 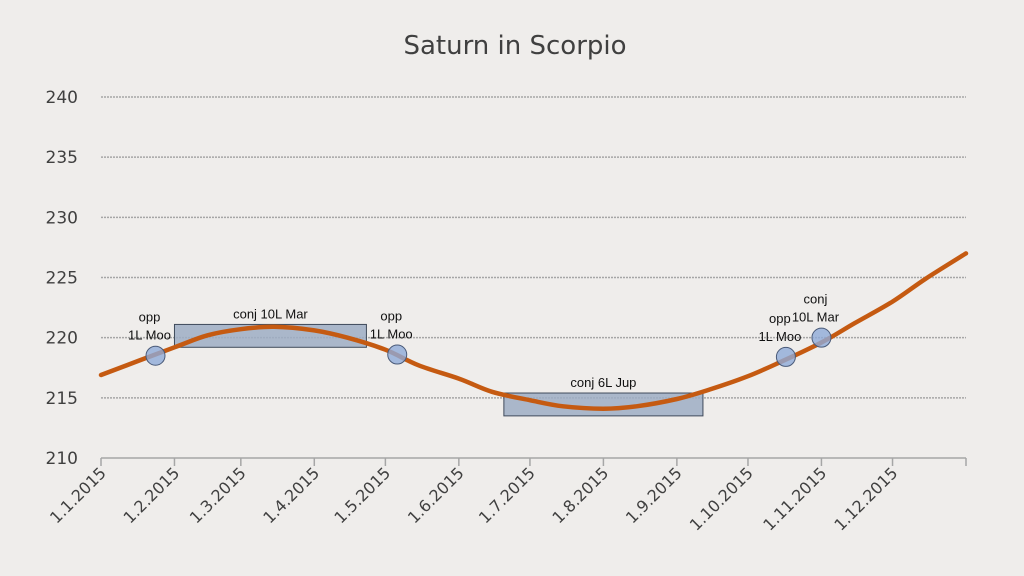 I want to click on annotation-label: conj 6L Jup, so click(x=603, y=382).